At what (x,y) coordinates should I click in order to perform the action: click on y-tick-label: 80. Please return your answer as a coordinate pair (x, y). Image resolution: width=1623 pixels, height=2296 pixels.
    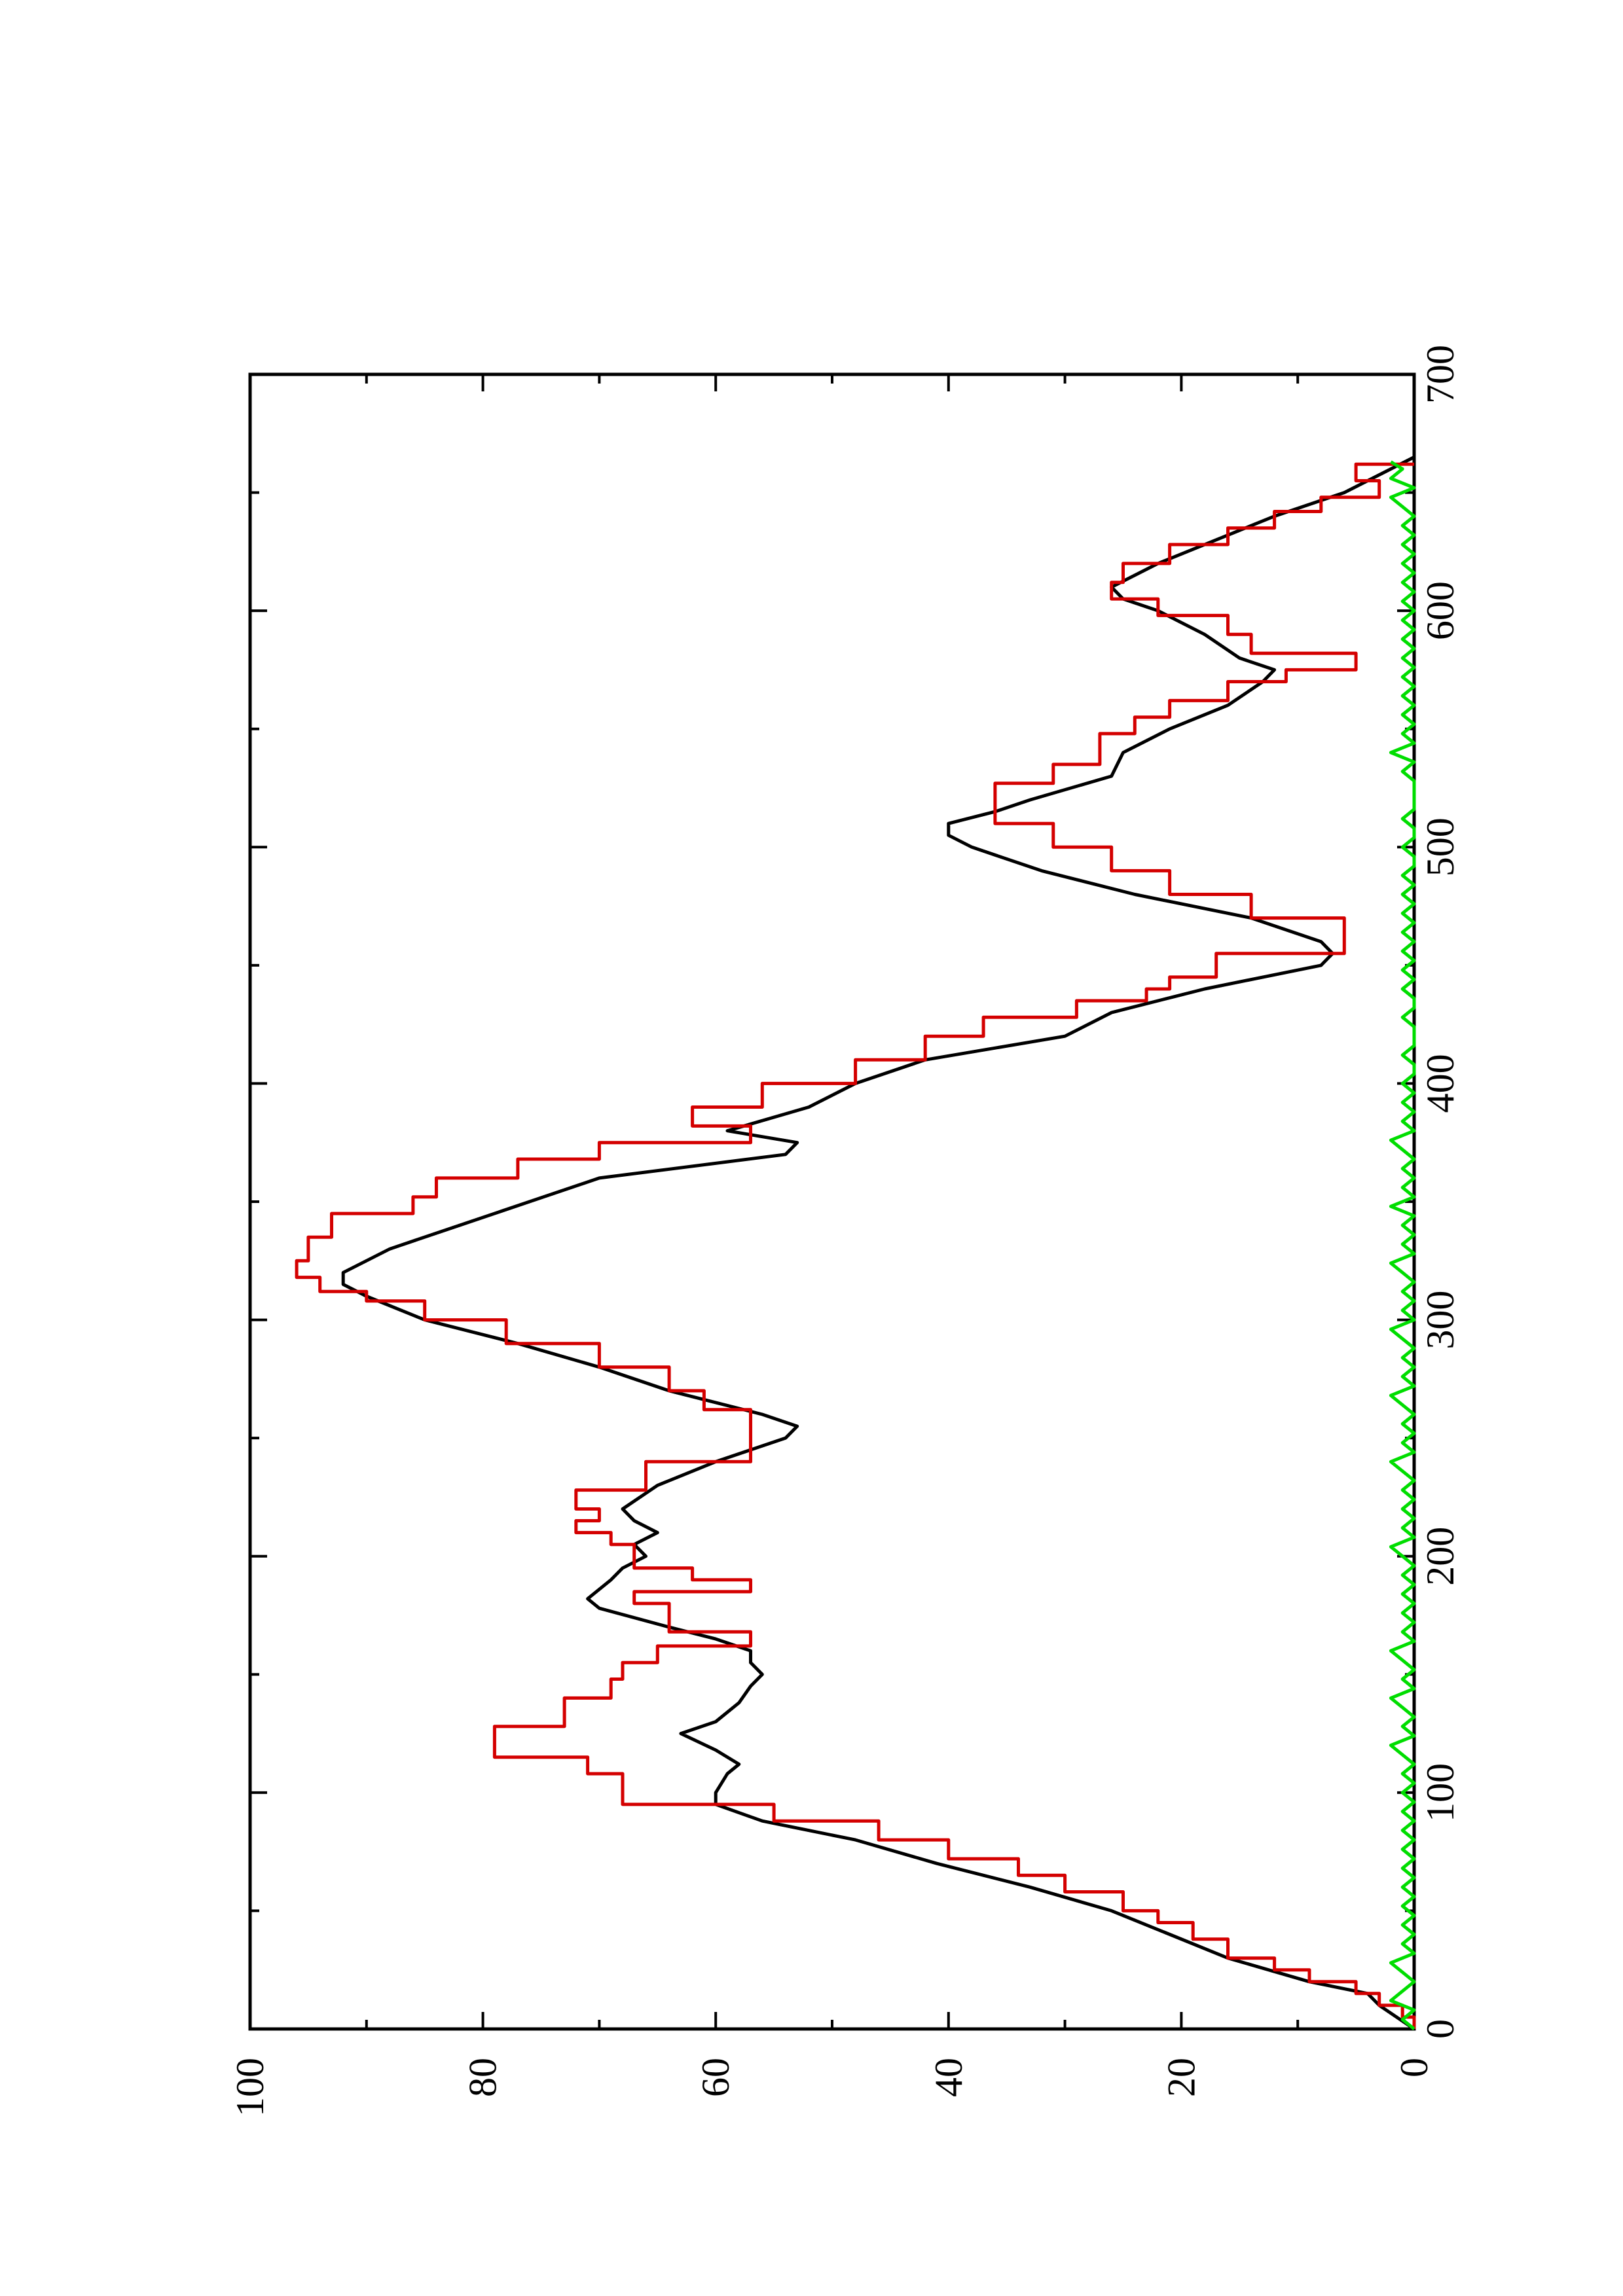
    Looking at the image, I should click on (483, 2077).